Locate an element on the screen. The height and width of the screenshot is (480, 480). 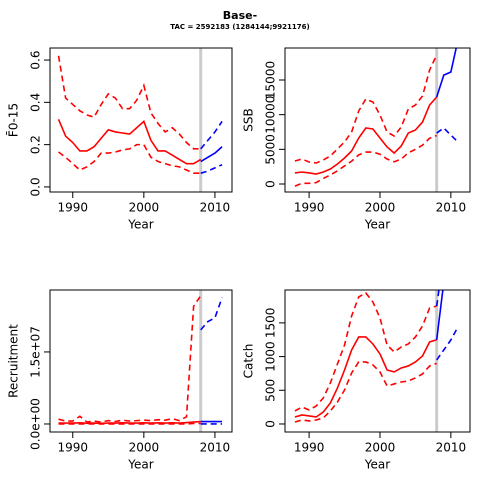
y-axis-label: SSB is located at coordinates (249, 119).